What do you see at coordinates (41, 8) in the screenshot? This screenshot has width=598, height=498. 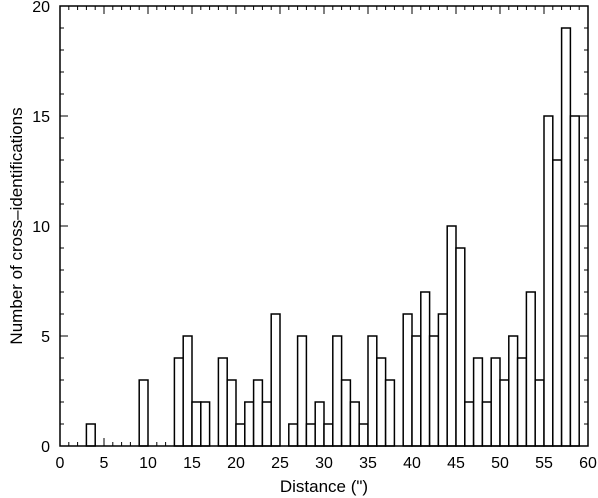 I see `y-tick-label: 20` at bounding box center [41, 8].